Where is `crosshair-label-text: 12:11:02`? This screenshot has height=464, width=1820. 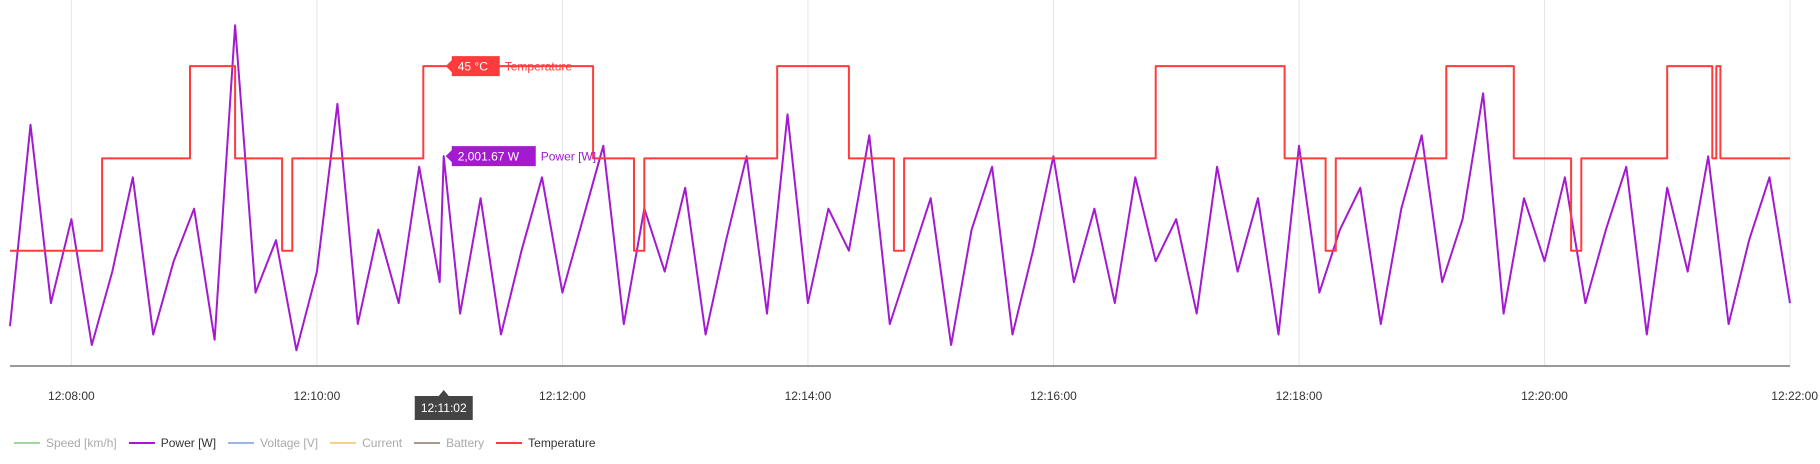 crosshair-label-text: 12:11:02 is located at coordinates (444, 408).